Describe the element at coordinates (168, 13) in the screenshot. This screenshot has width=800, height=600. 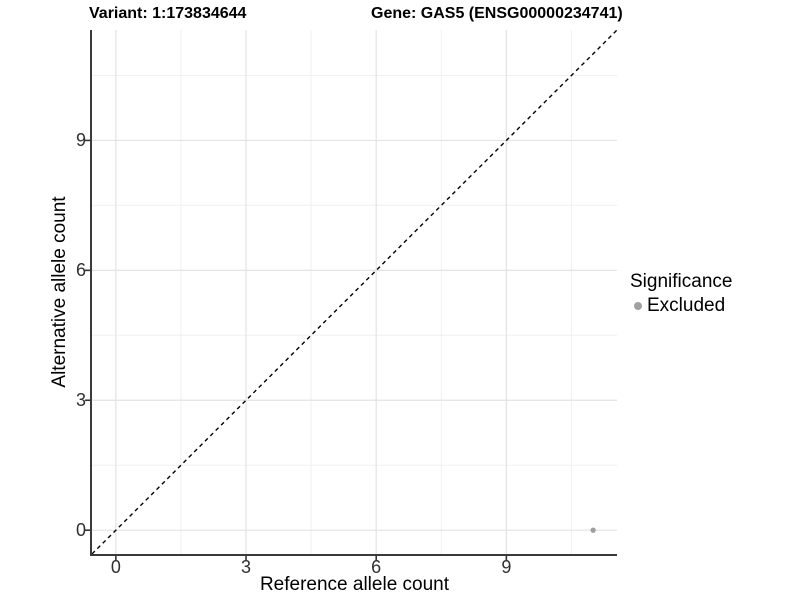
I see `variant-title: Variant: 1:173834644` at that location.